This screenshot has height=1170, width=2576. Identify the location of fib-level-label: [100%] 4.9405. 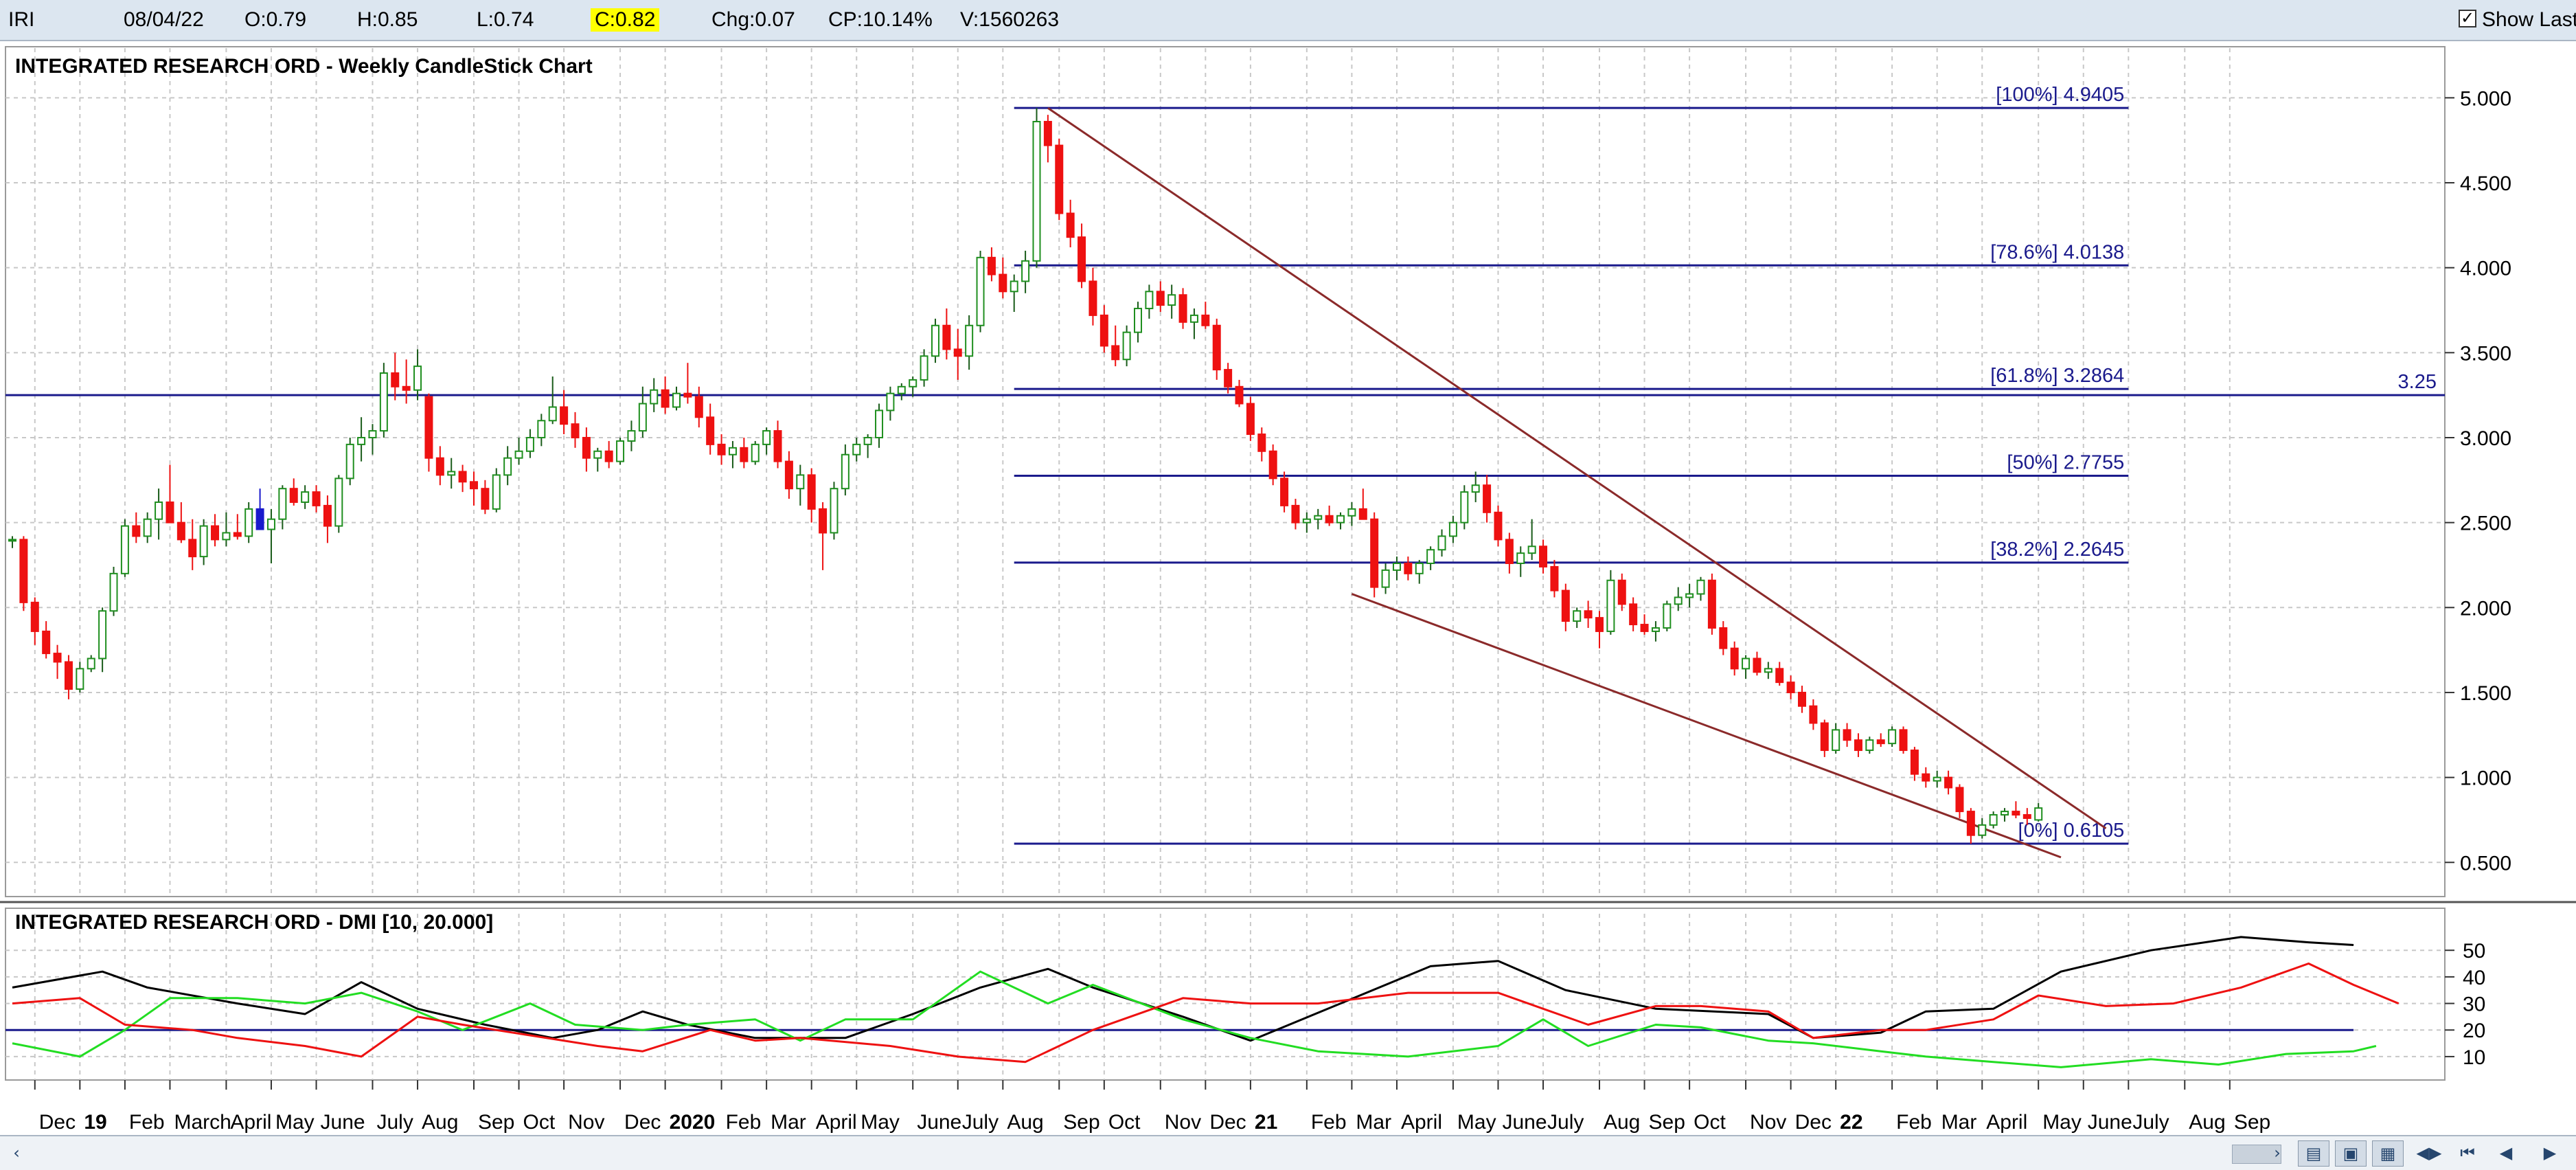
(2060, 95).